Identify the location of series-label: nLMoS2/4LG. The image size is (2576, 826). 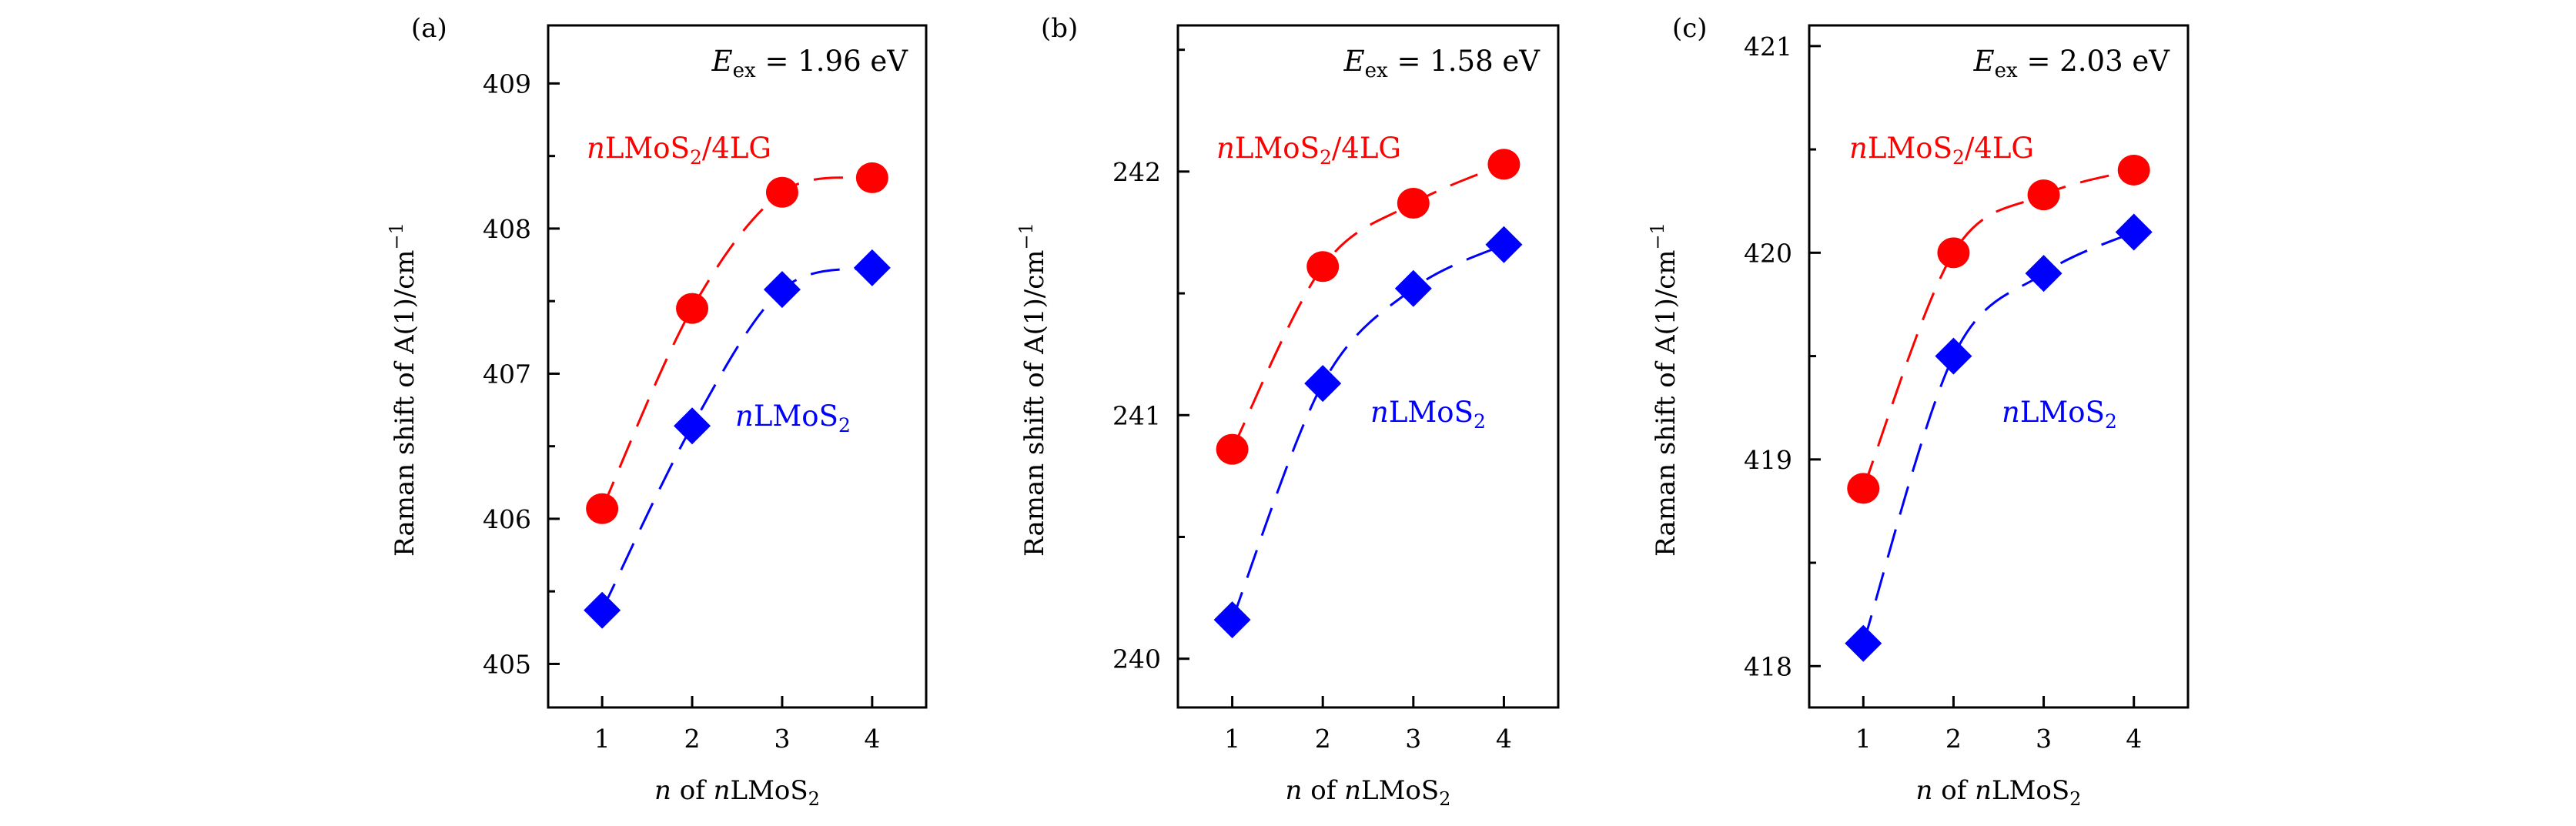
(1941, 150).